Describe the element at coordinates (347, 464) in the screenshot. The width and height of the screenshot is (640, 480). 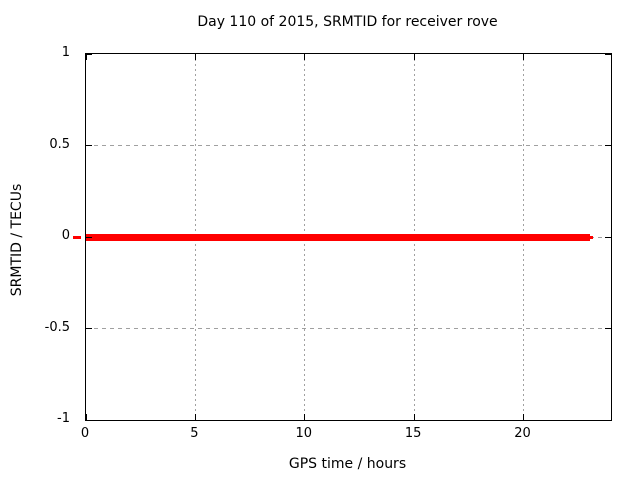
I see `x-axis-label: GPS time / hours` at that location.